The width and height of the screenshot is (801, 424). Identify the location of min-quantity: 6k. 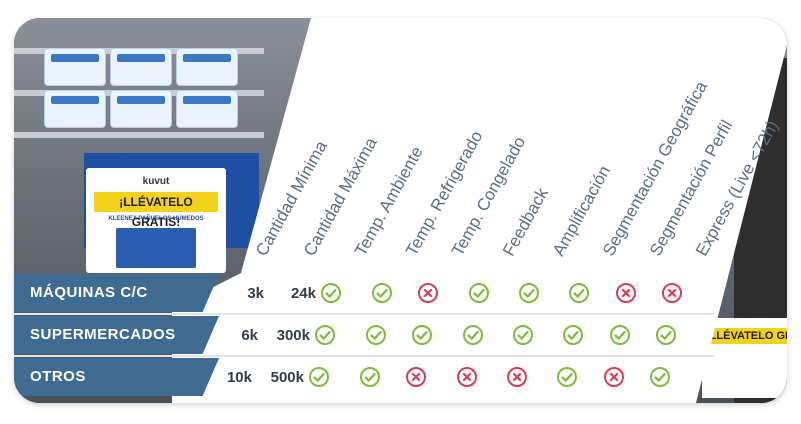
(249, 335).